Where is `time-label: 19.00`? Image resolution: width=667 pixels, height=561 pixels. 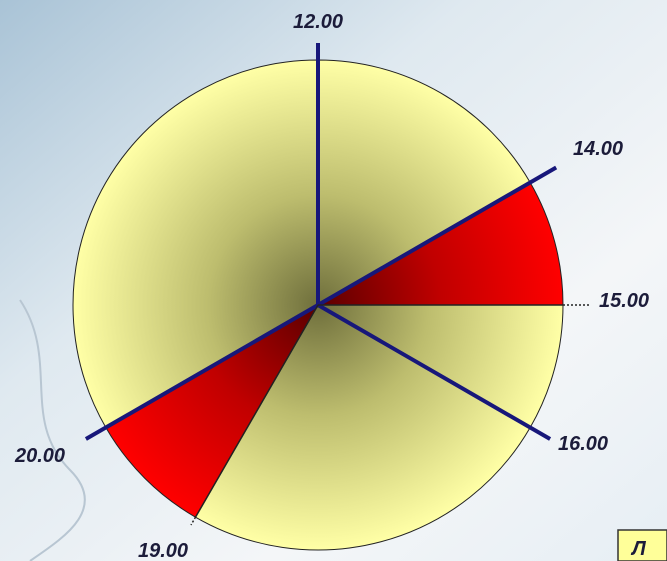
time-label: 19.00 is located at coordinates (163, 550).